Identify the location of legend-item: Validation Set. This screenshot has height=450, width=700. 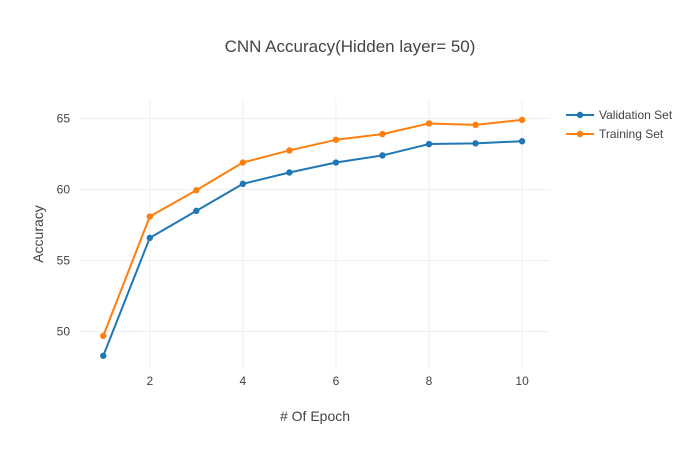
(619, 115).